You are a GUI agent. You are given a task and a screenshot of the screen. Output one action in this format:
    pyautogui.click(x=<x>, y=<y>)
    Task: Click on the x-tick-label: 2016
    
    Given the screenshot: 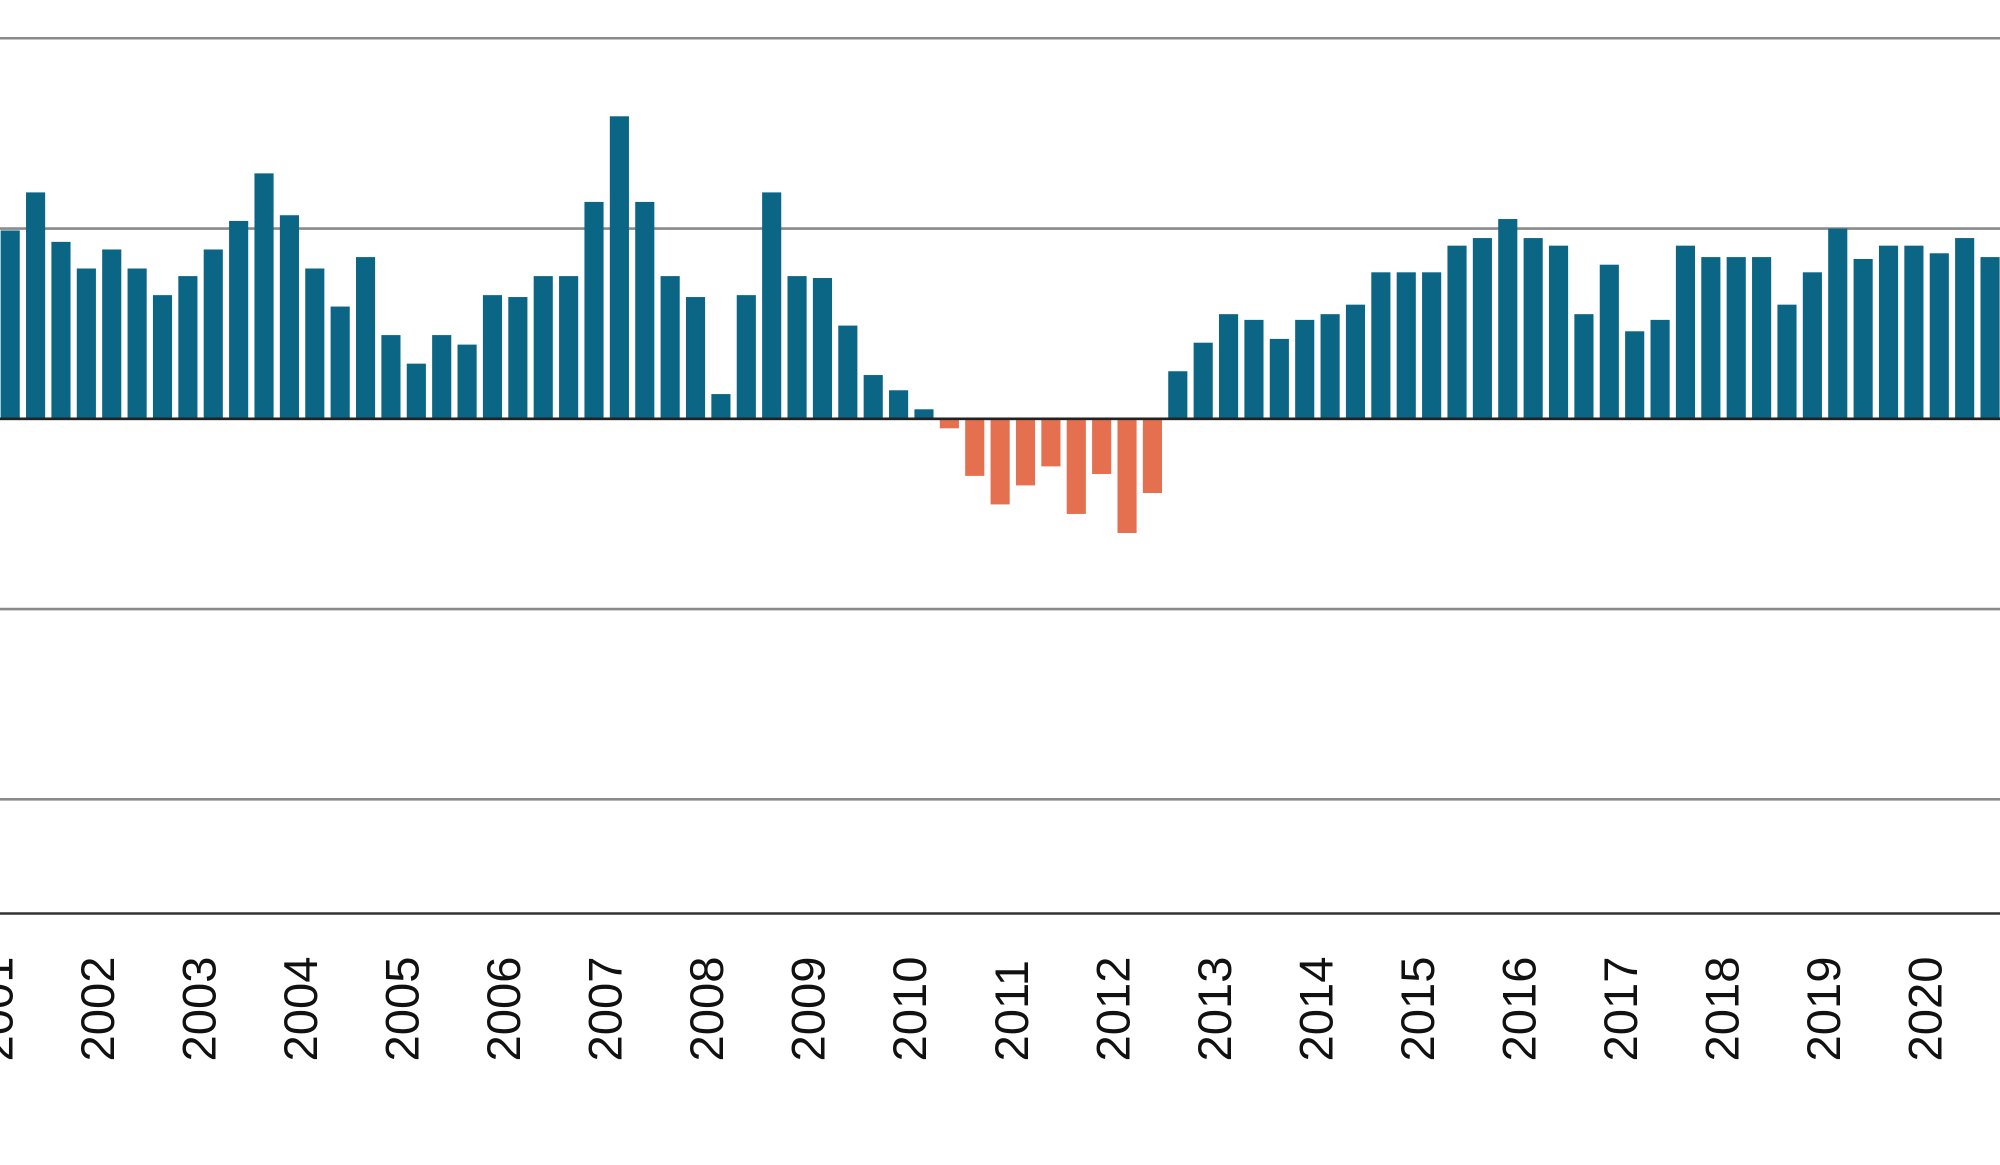 What is the action you would take?
    pyautogui.click(x=1519, y=1008)
    